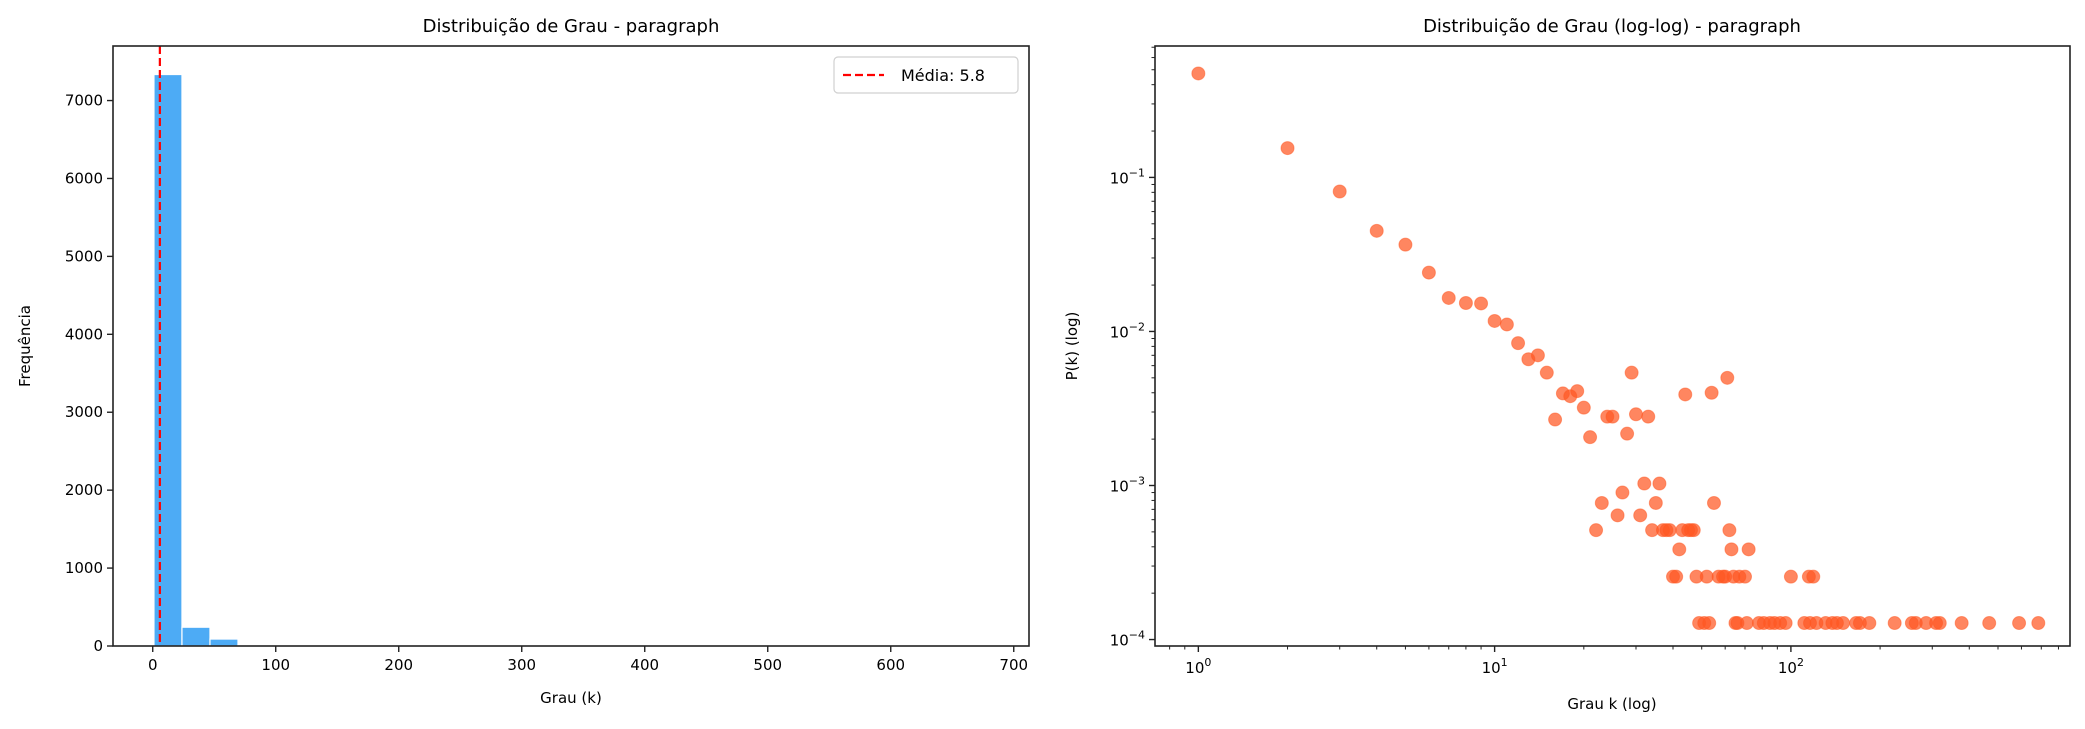 This screenshot has width=2085, height=729. I want to click on y-tick-label: 10⁻⁴, so click(1127, 639).